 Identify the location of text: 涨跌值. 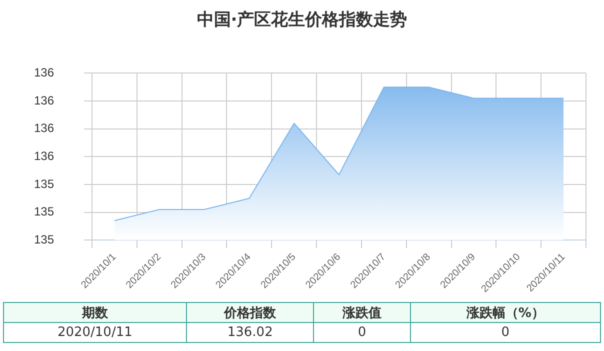
(362, 312).